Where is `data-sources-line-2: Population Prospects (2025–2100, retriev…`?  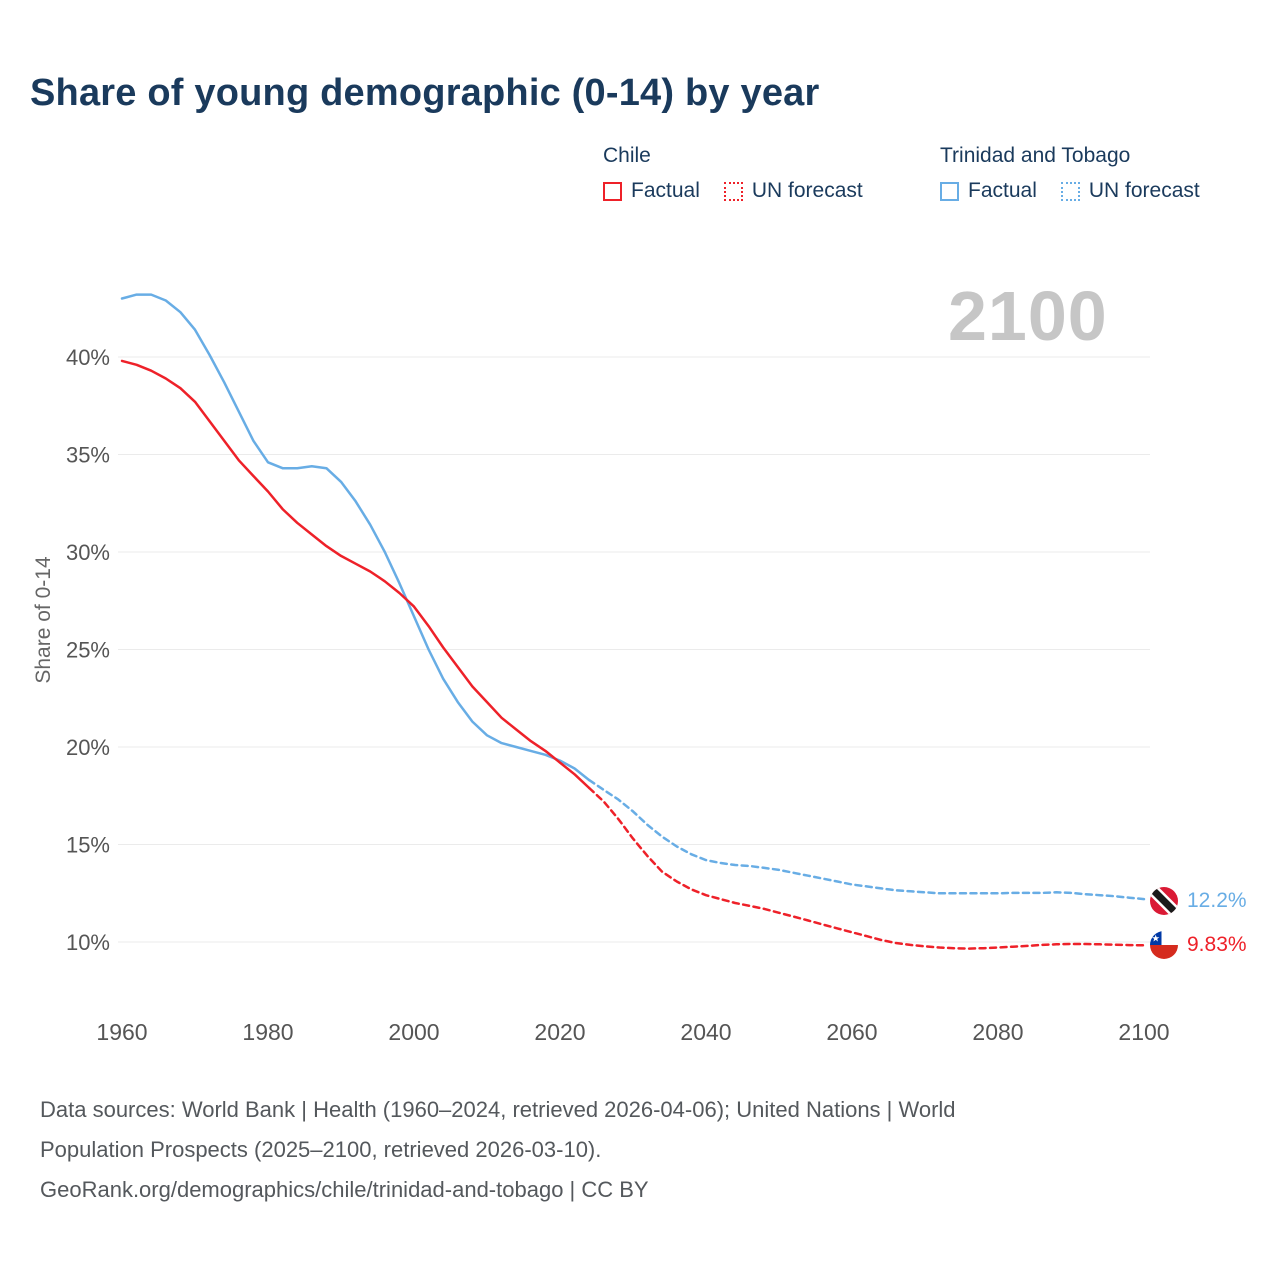 data-sources-line-2: Population Prospects (2025–2100, retriev… is located at coordinates (321, 1149).